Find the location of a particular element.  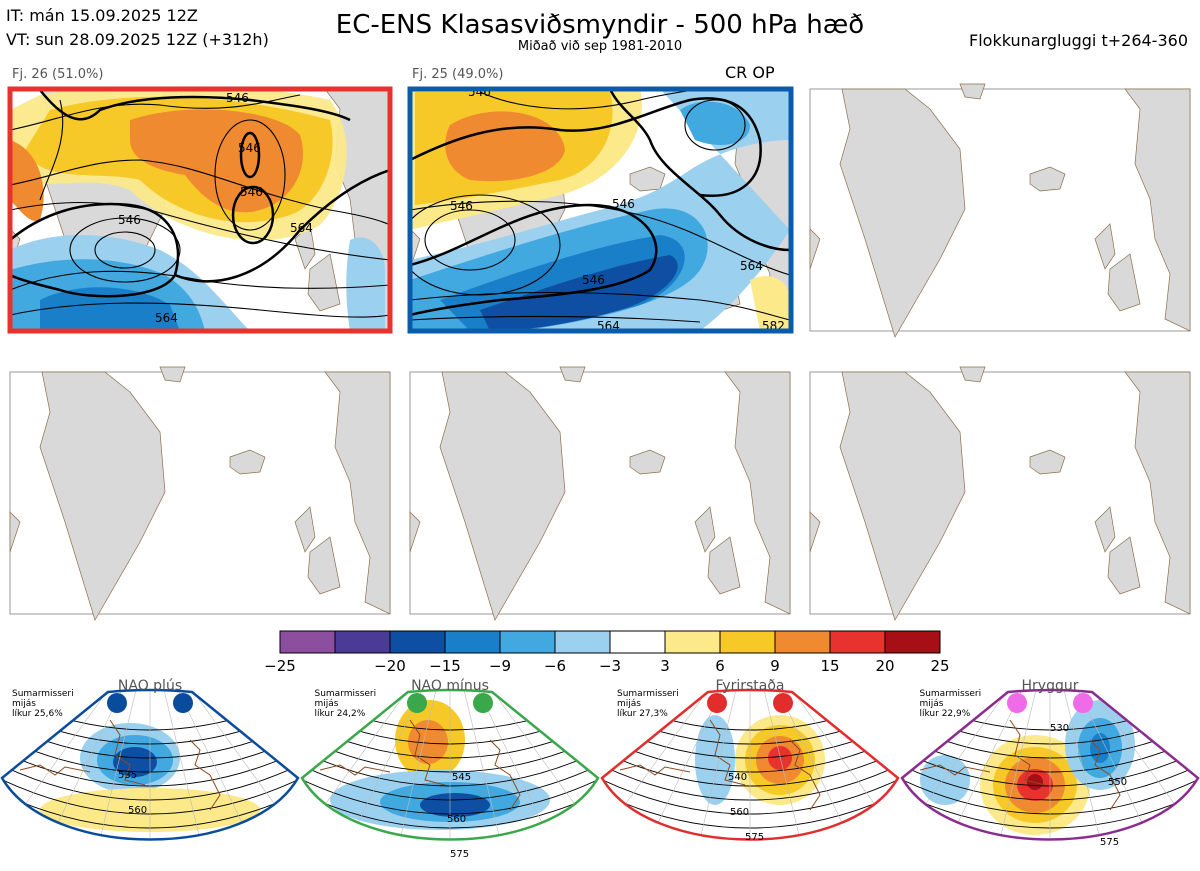

colorbar-tick-label: −3 is located at coordinates (610, 666).